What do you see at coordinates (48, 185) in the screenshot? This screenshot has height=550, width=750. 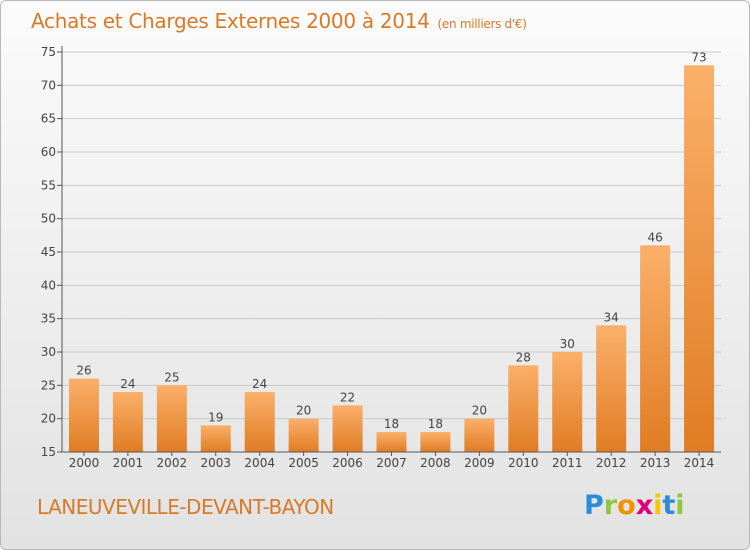 I see `y-tick-label: 55` at bounding box center [48, 185].